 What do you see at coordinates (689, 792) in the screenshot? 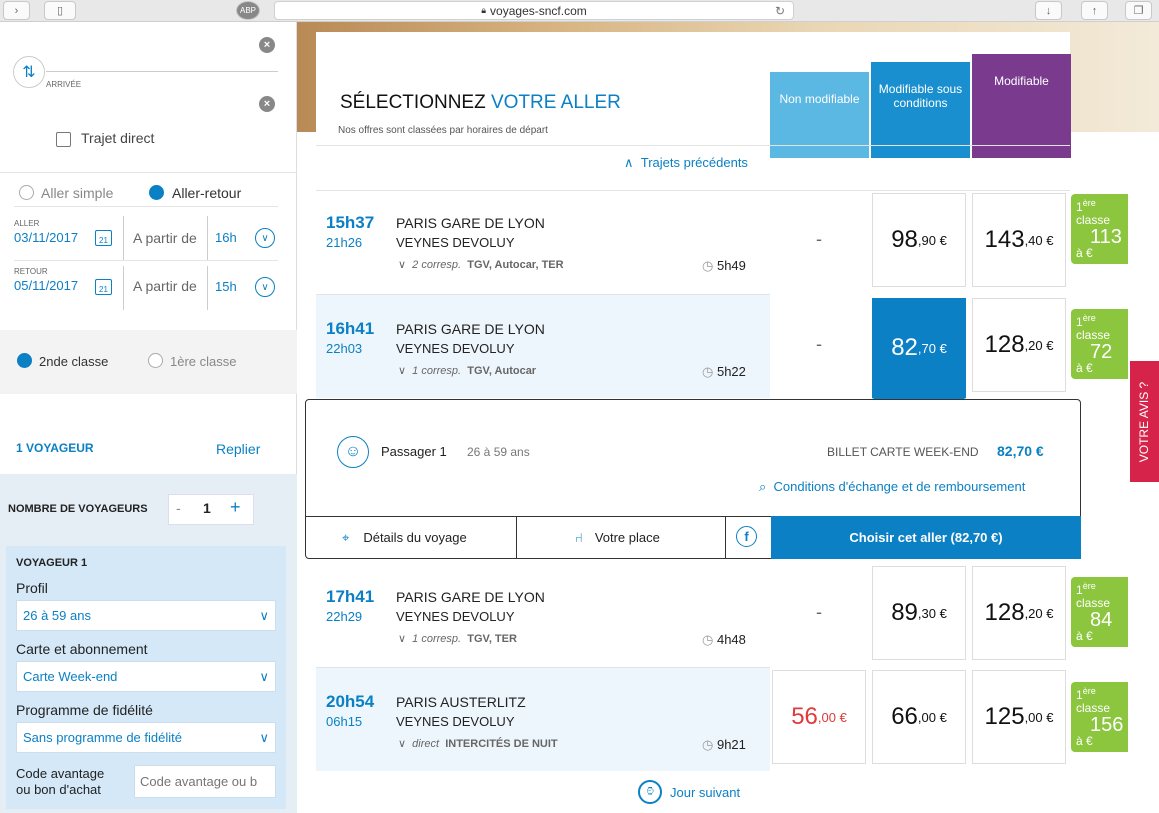
I see `next-day-link: ⌚︎ Jour suivant` at bounding box center [689, 792].